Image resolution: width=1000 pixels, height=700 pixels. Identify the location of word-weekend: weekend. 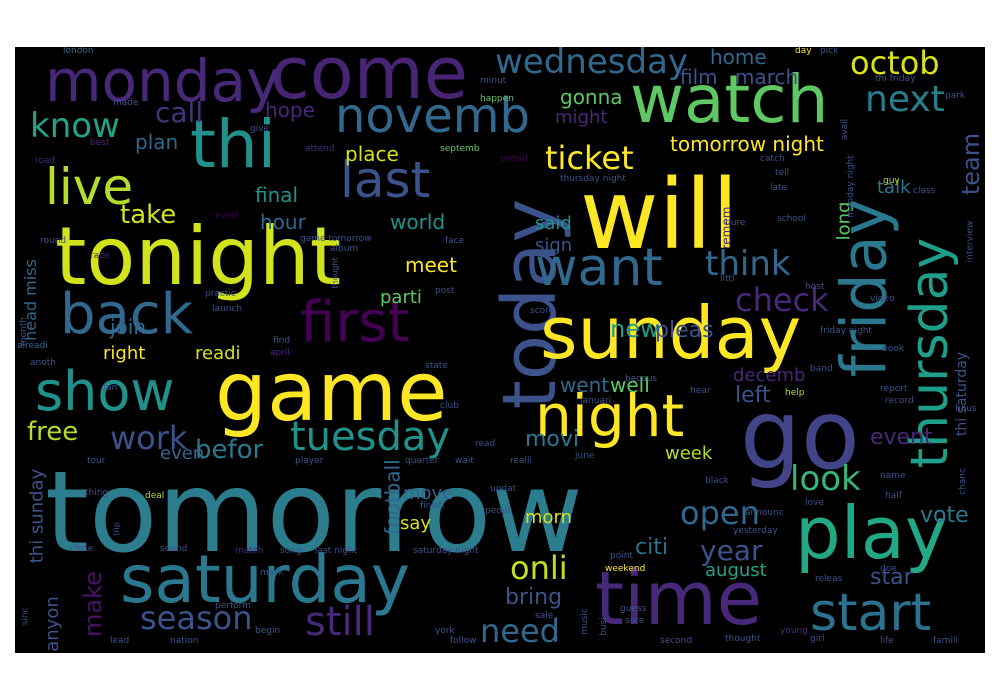
(625, 569).